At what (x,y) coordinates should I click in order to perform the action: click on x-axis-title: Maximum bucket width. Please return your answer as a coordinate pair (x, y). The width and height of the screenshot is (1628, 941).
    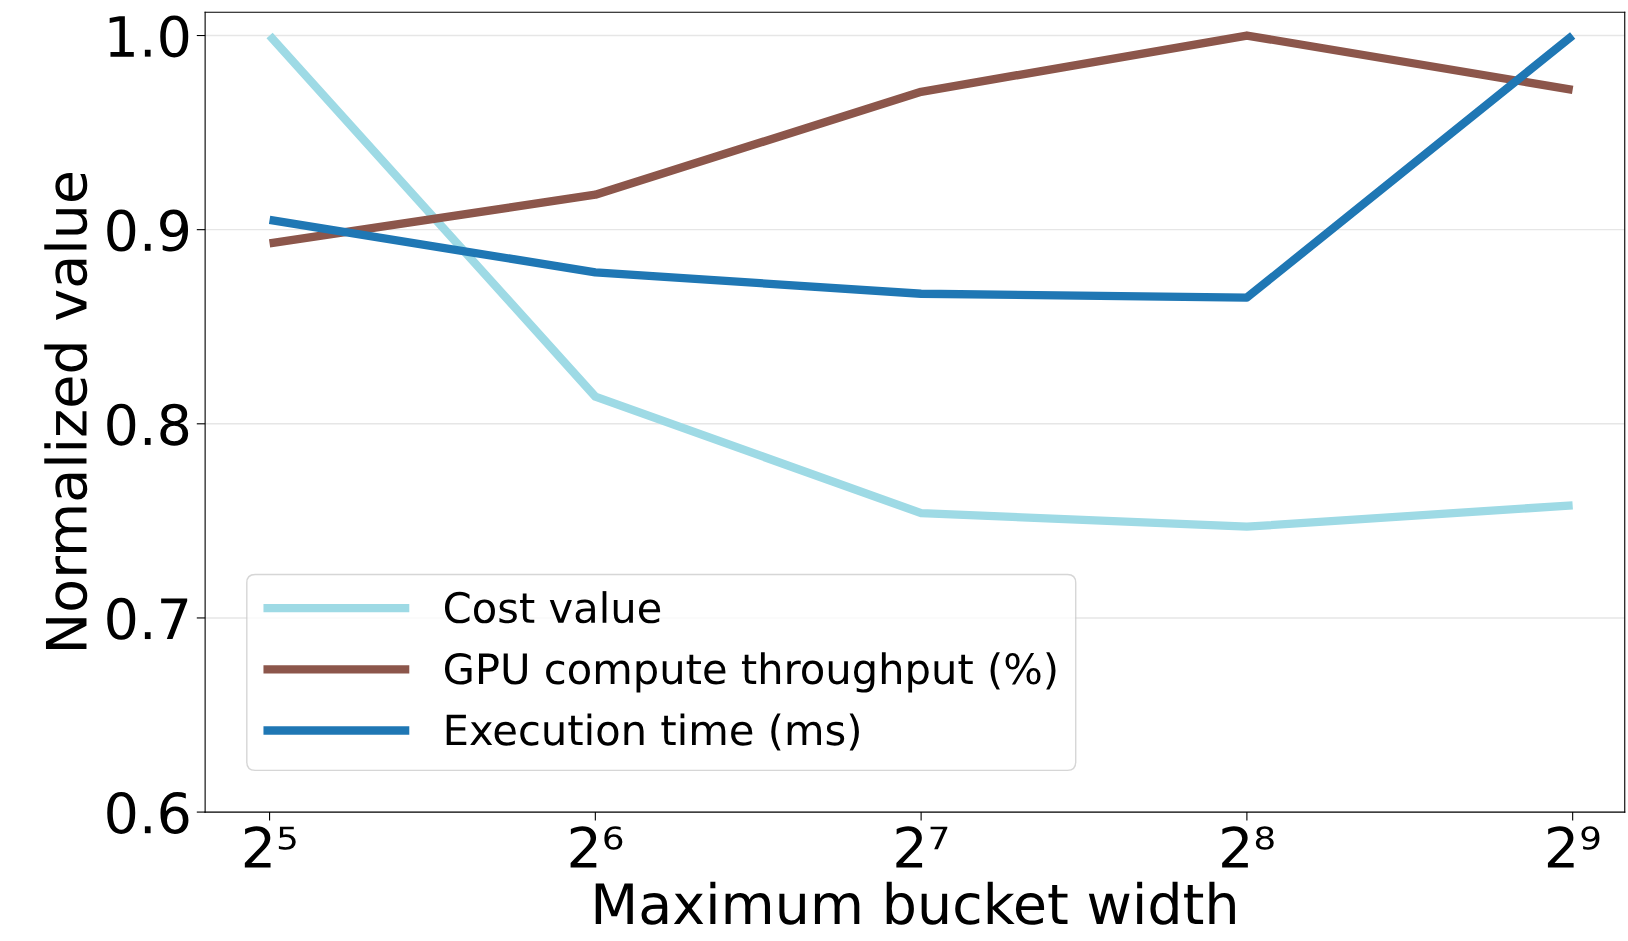
    Looking at the image, I should click on (915, 903).